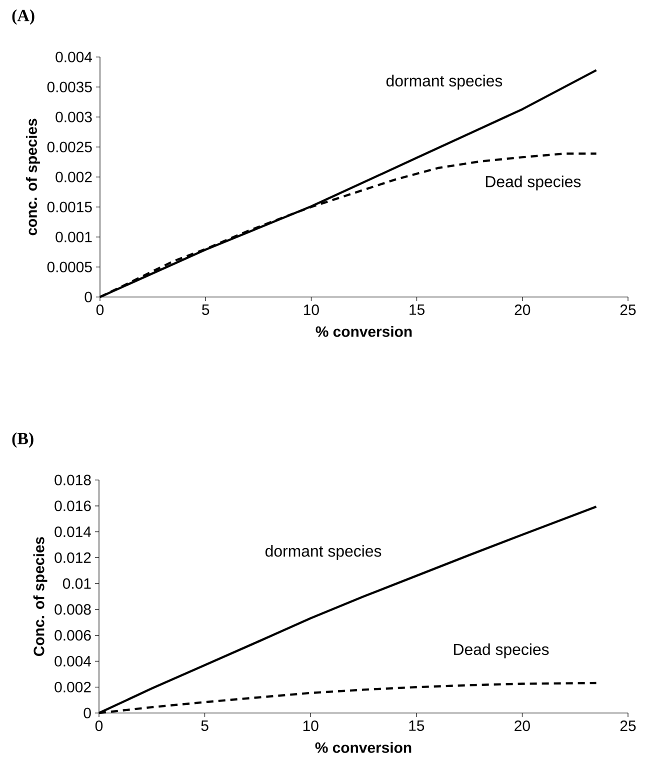 The height and width of the screenshot is (773, 647). Describe the element at coordinates (69, 87) in the screenshot. I see `y-tick-label: 0.0035` at that location.